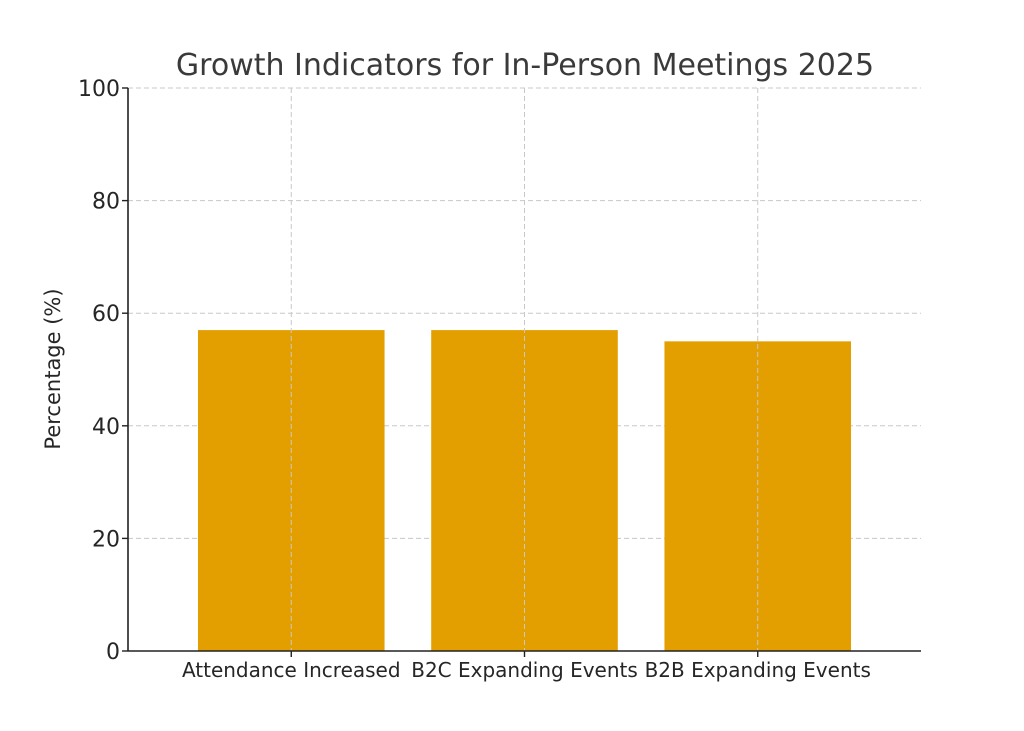 This screenshot has width=1024, height=731. Describe the element at coordinates (106, 539) in the screenshot. I see `y-tick-label: 20` at that location.